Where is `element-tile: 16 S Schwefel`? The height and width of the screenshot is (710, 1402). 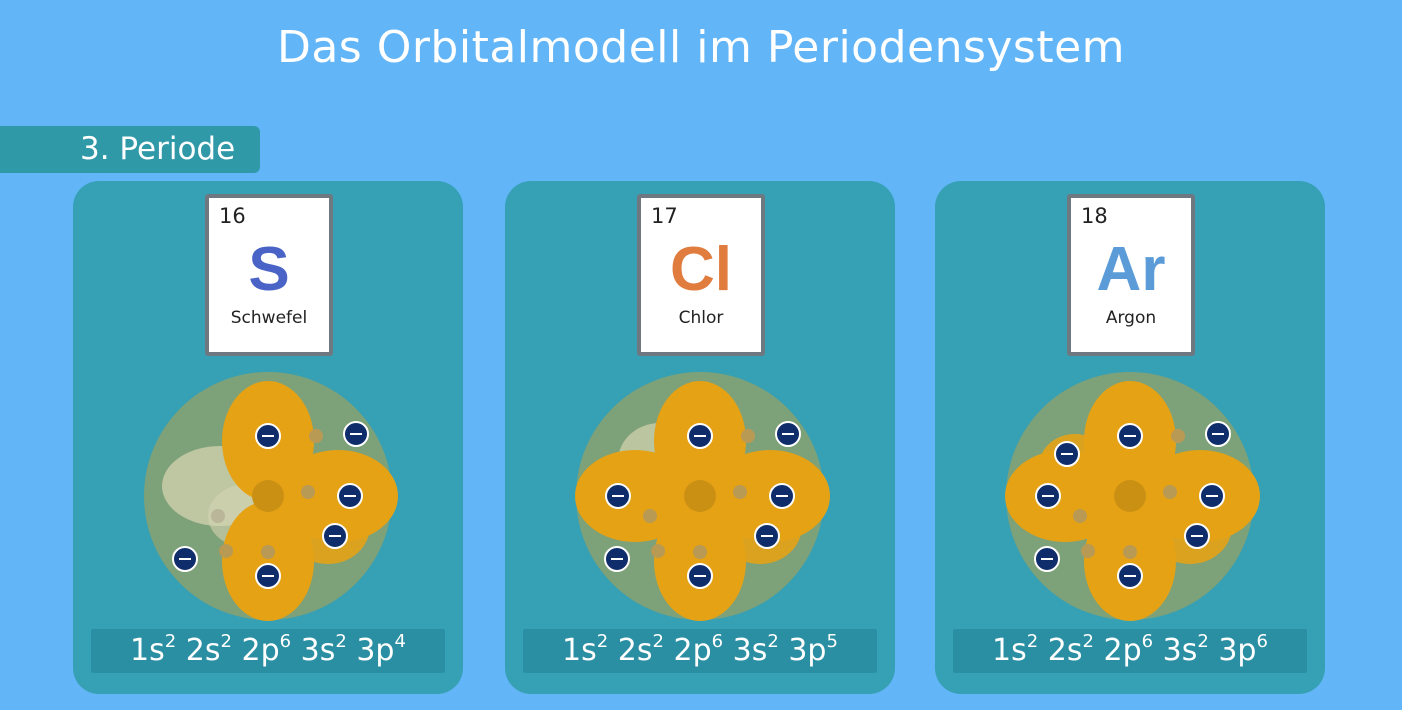 element-tile: 16 S Schwefel is located at coordinates (269, 275).